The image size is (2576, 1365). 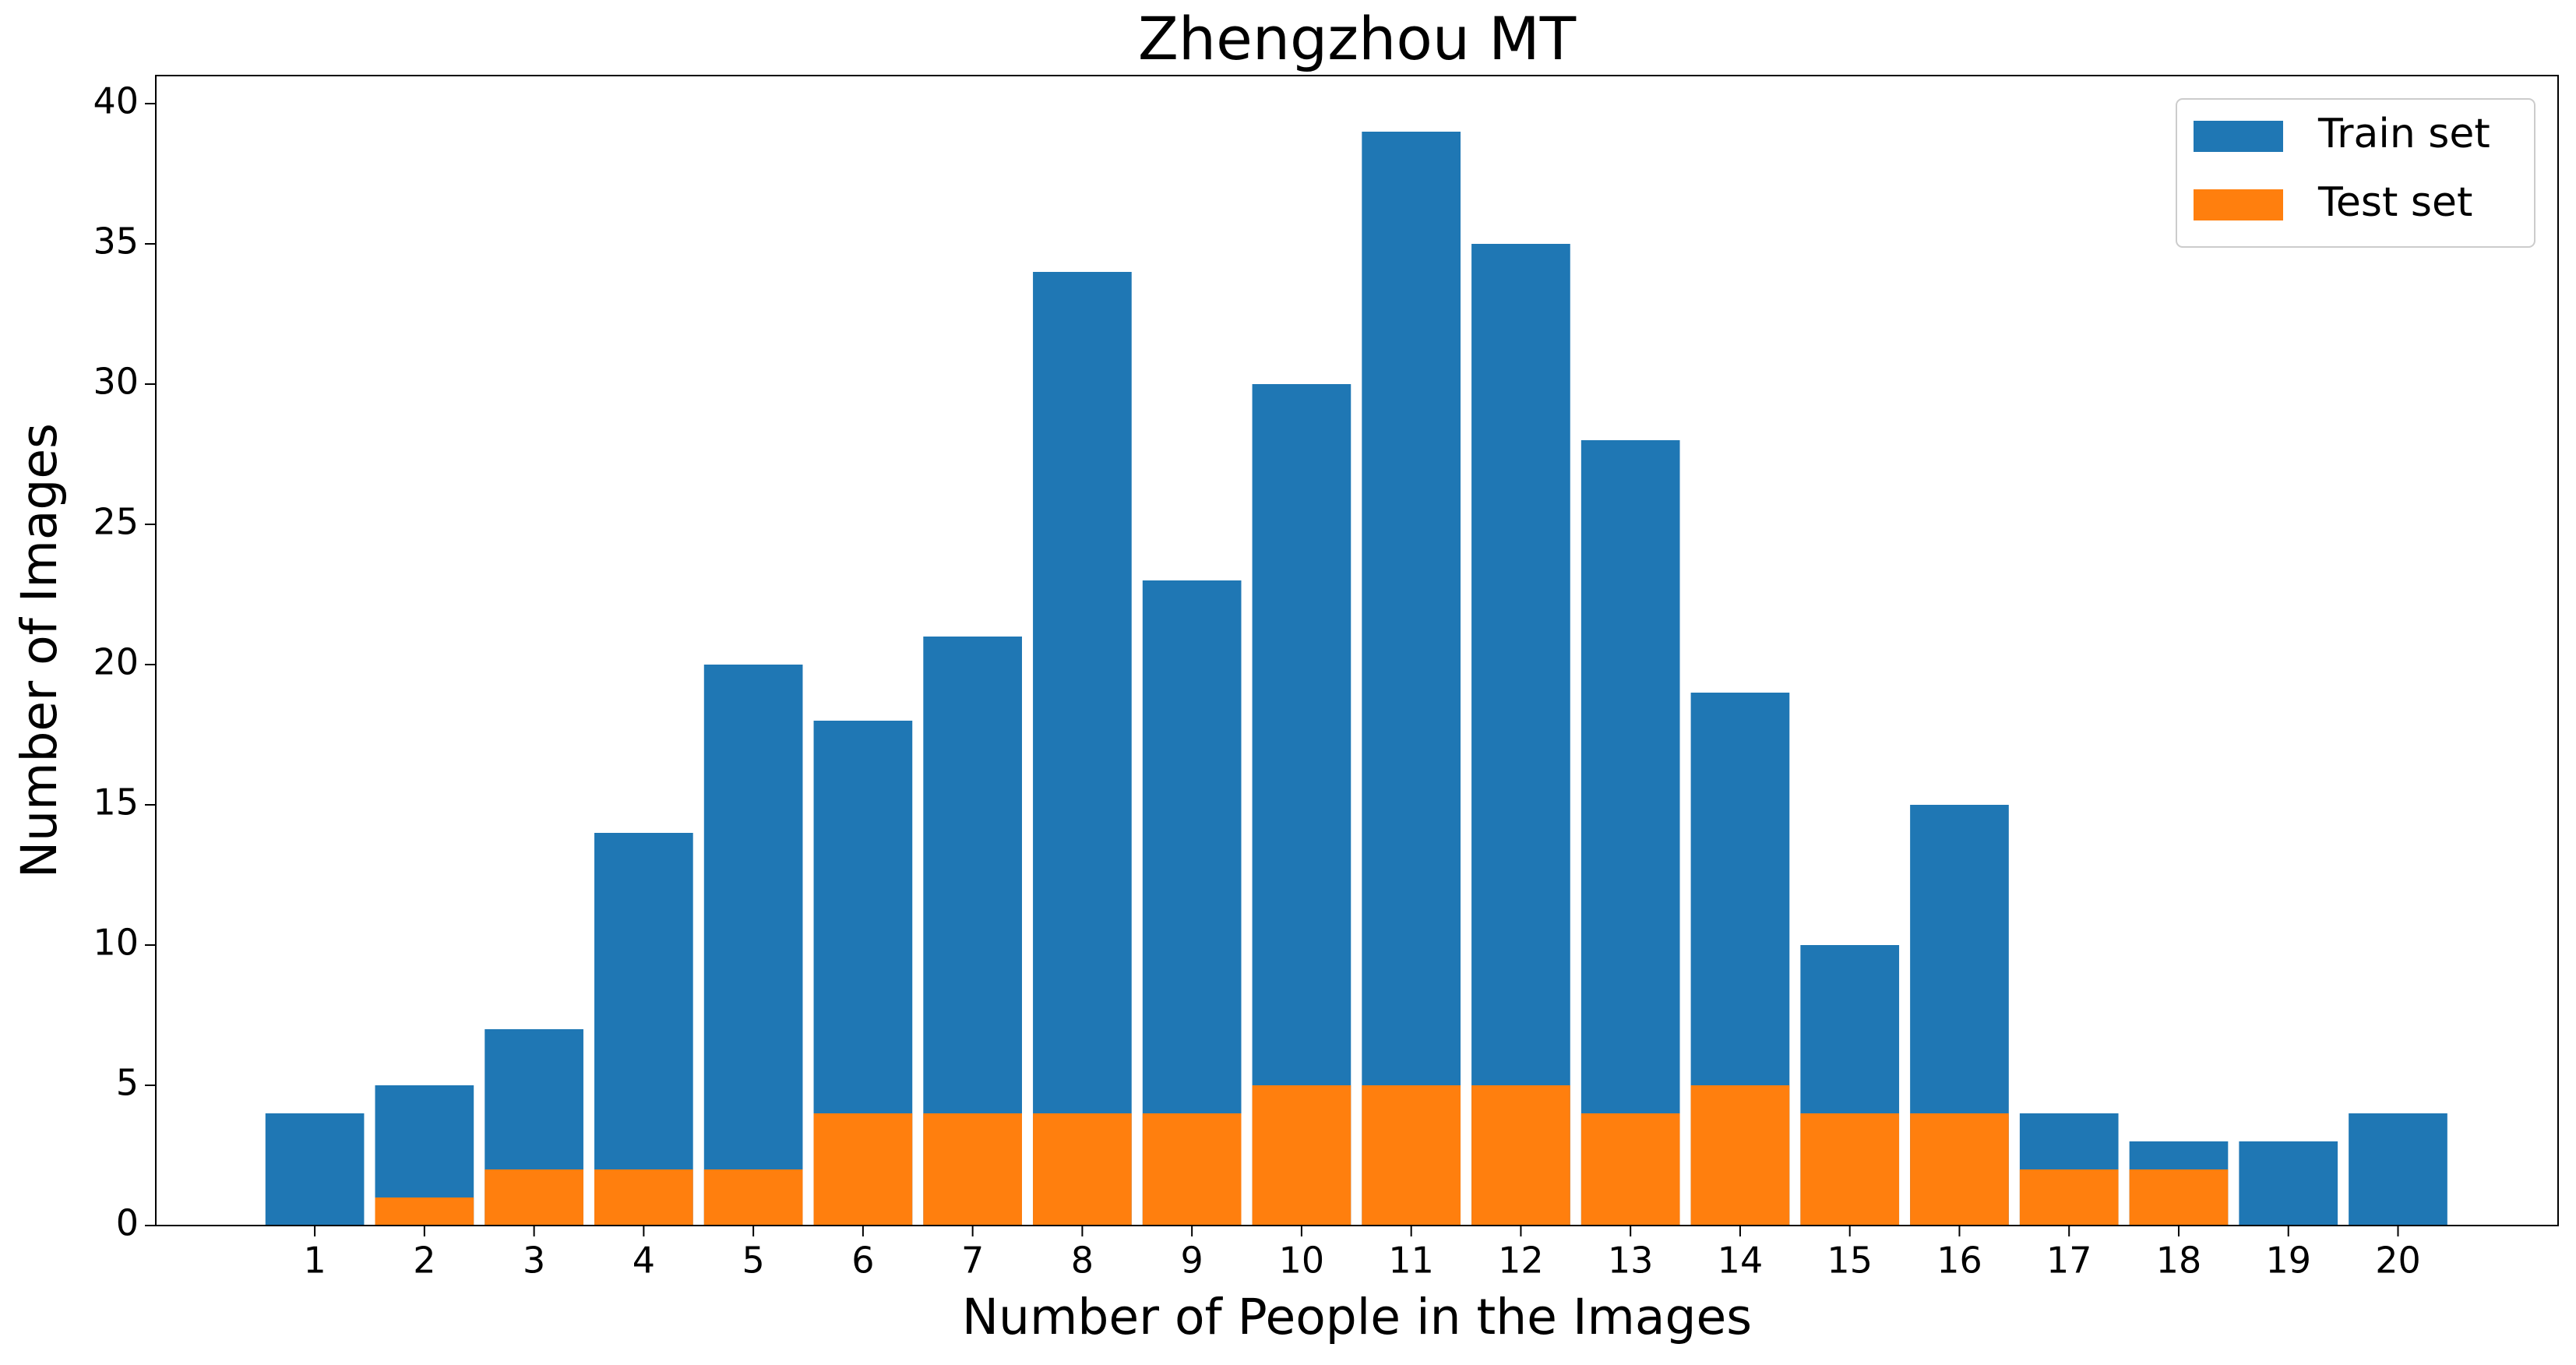 I want to click on x-tick-label: 16, so click(x=1959, y=1261).